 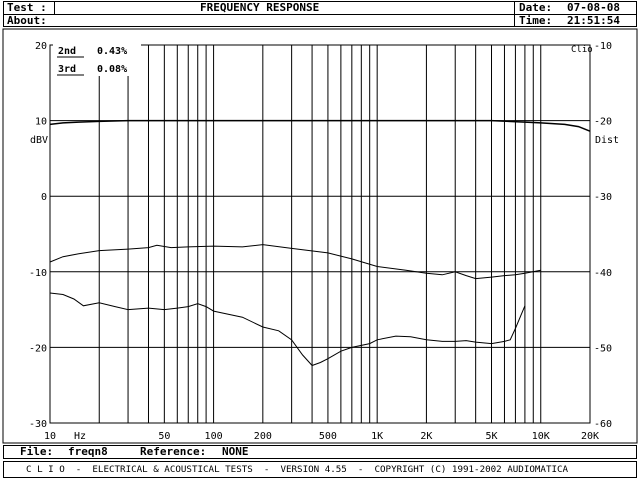 What do you see at coordinates (593, 20) in the screenshot?
I see `time-value: 21:51:54` at bounding box center [593, 20].